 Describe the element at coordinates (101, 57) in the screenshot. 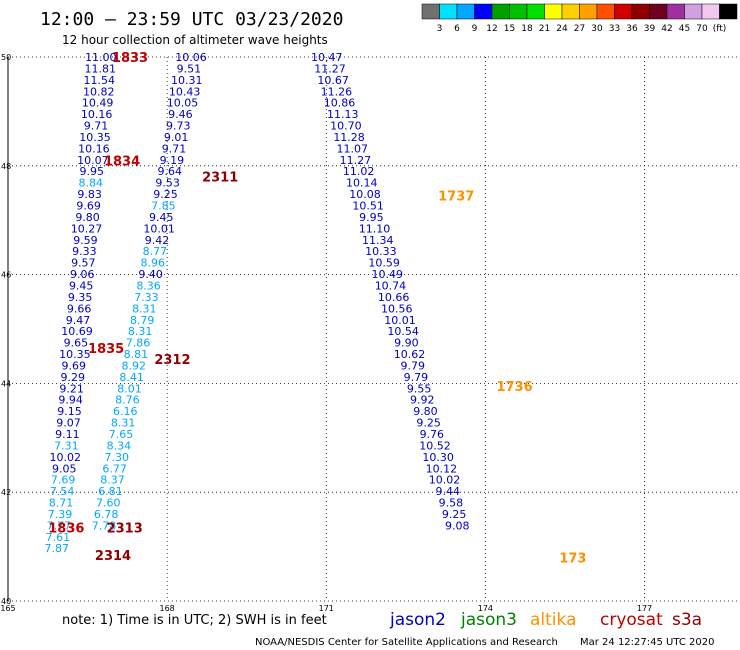

I see `swh-value-mark: 11.00` at that location.